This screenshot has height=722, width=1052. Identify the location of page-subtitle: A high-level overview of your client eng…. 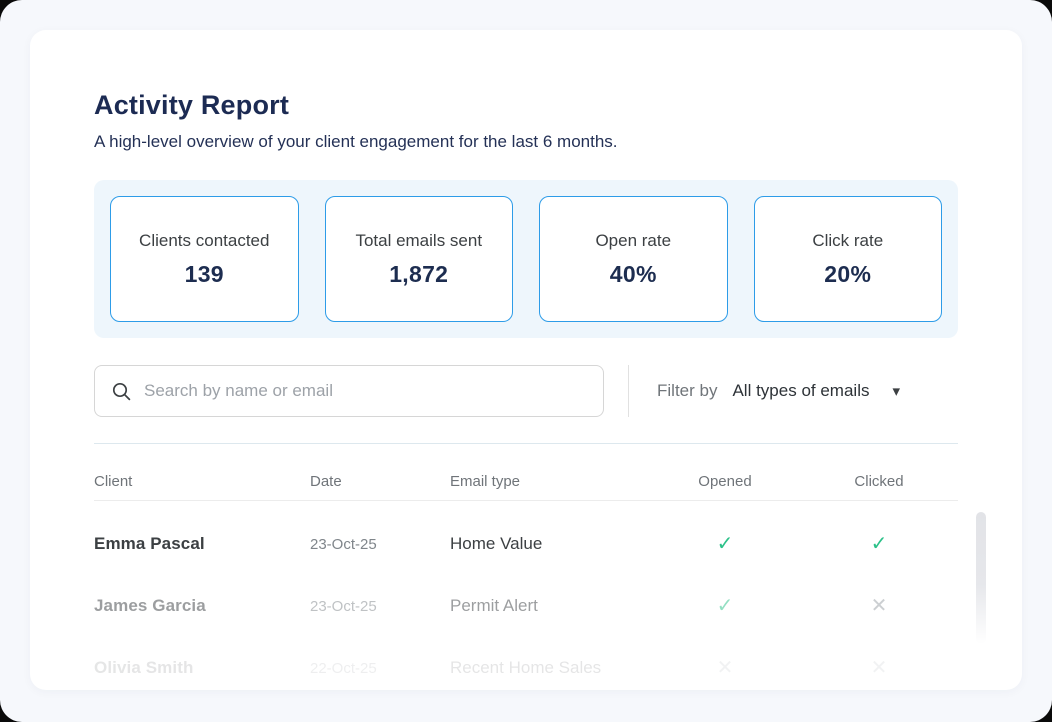
(356, 141).